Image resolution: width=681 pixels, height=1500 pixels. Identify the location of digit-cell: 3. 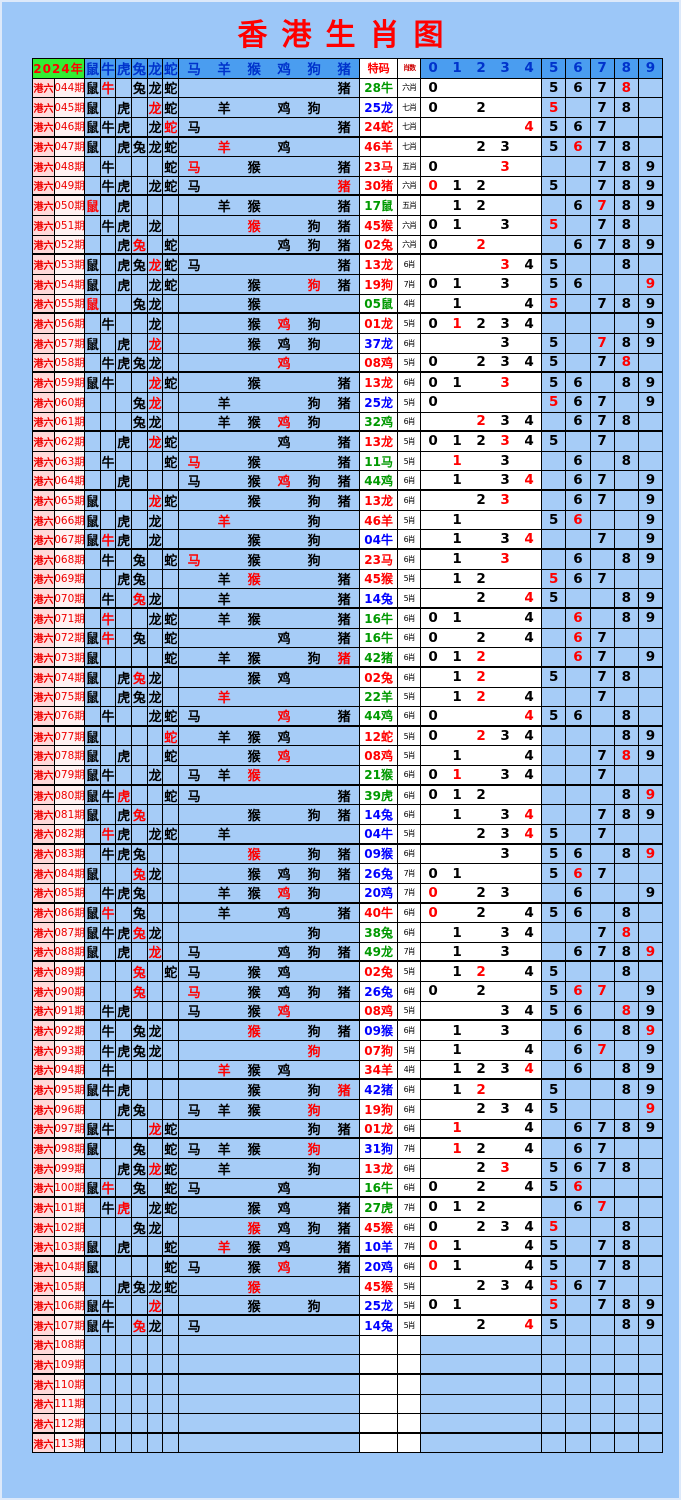
(505, 461).